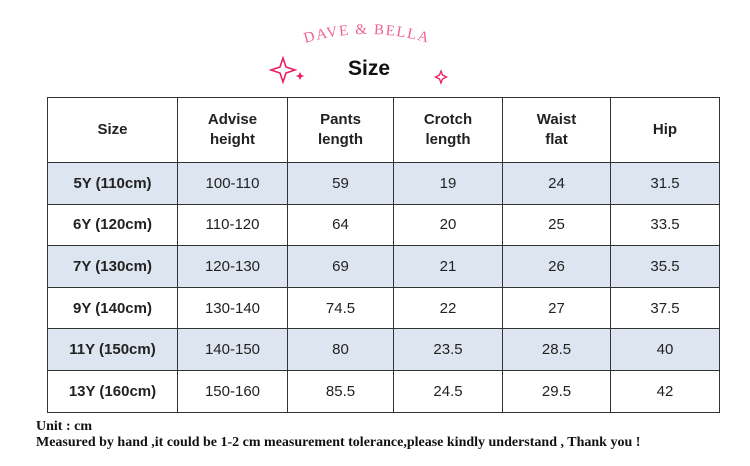  What do you see at coordinates (340, 130) in the screenshot?
I see `header-cell: Pants length` at bounding box center [340, 130].